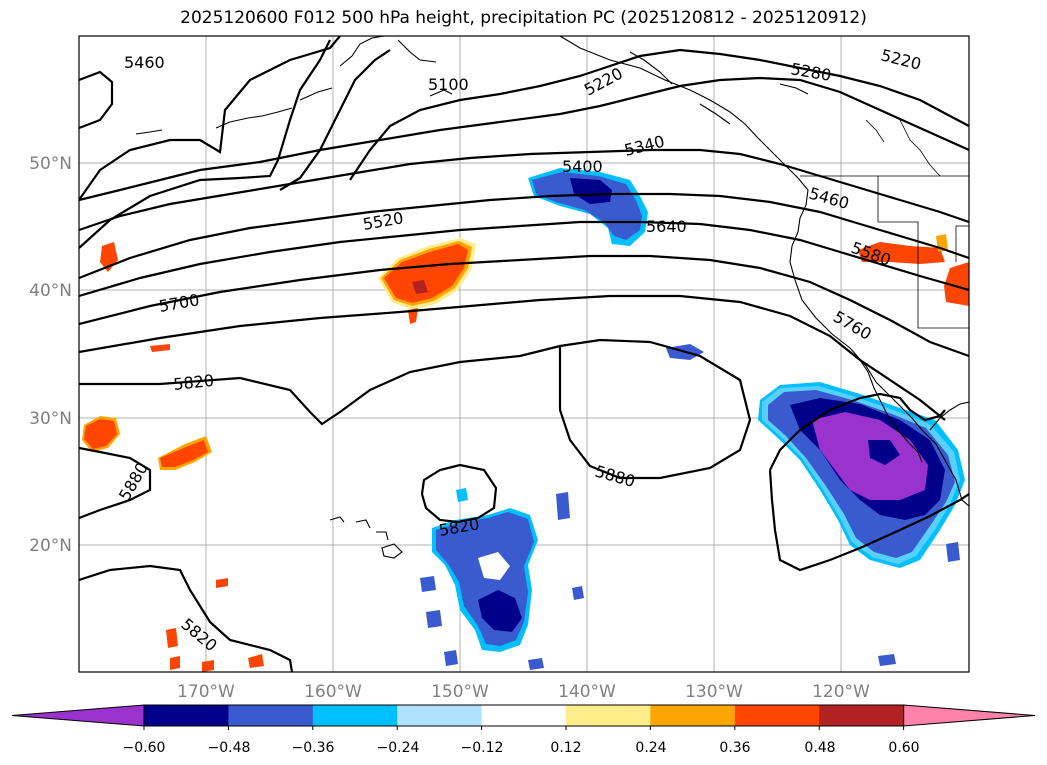 The image size is (1047, 765). Describe the element at coordinates (841, 692) in the screenshot. I see `lon-label: 120°W` at that location.